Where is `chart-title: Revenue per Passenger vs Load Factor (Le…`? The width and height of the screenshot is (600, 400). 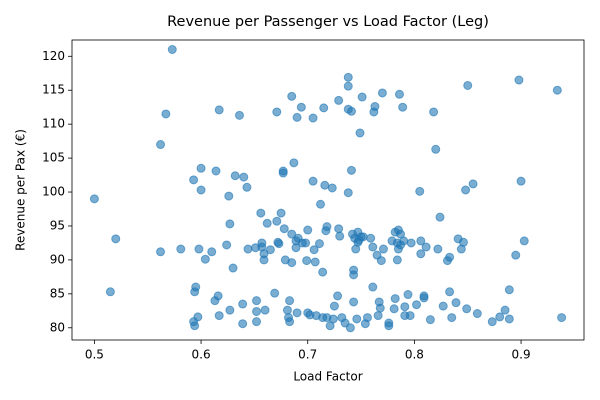 chart-title: Revenue per Passenger vs Load Factor (Le… is located at coordinates (328, 22).